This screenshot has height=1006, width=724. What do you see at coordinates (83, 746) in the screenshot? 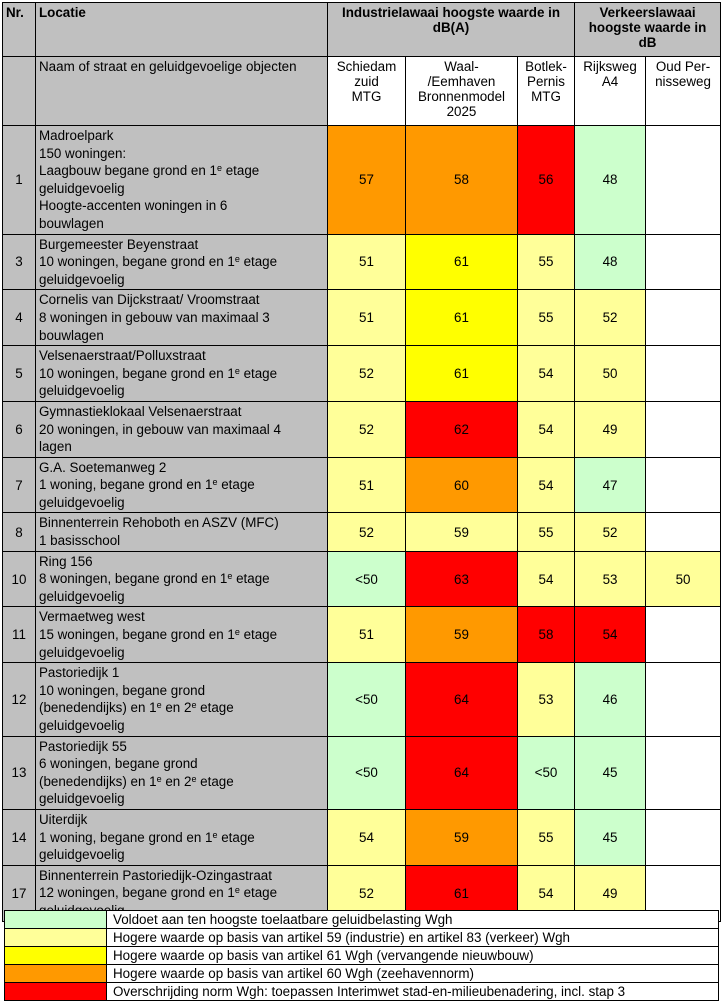
I see `location-line: Pastoriedijk 55` at bounding box center [83, 746].